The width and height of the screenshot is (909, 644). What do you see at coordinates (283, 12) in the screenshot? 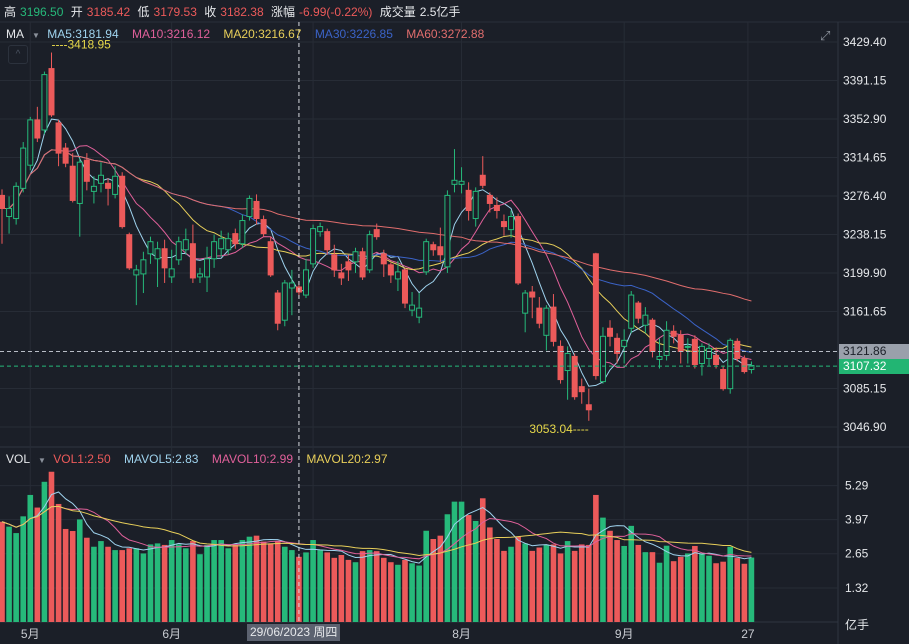
I see `change-label: 涨幅` at bounding box center [283, 12].